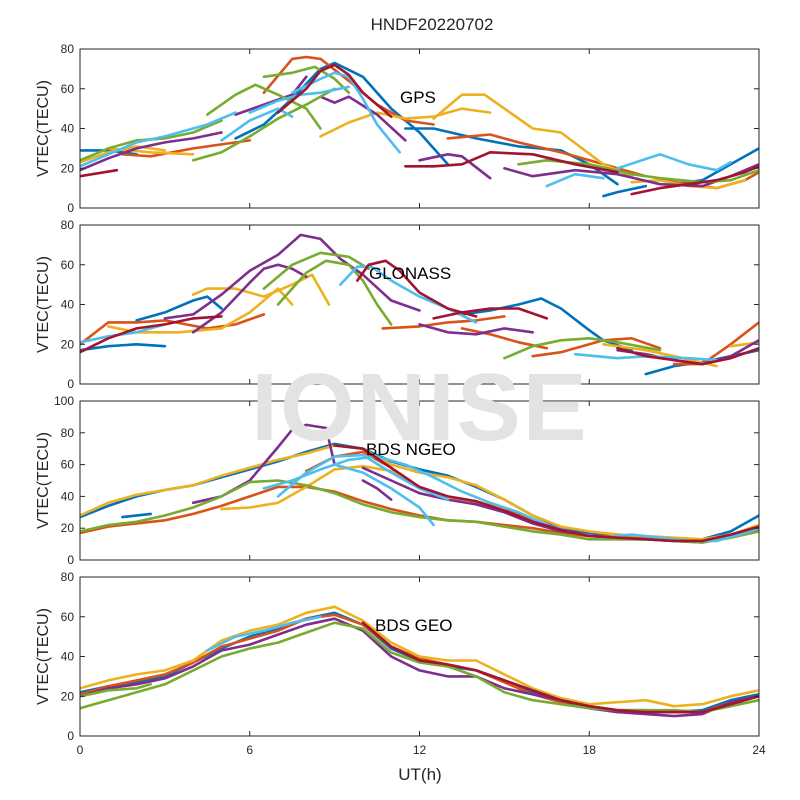  Describe the element at coordinates (411, 449) in the screenshot. I see `panel-label: BDS NGEO` at that location.